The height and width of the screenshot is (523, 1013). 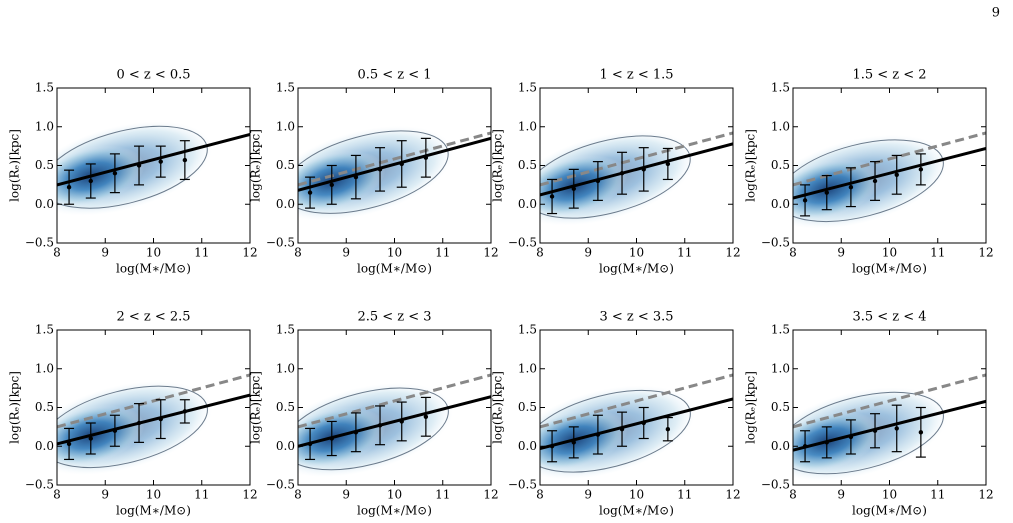 What do you see at coordinates (153, 317) in the screenshot?
I see `panel-title: 2 < z < 2.5` at bounding box center [153, 317].